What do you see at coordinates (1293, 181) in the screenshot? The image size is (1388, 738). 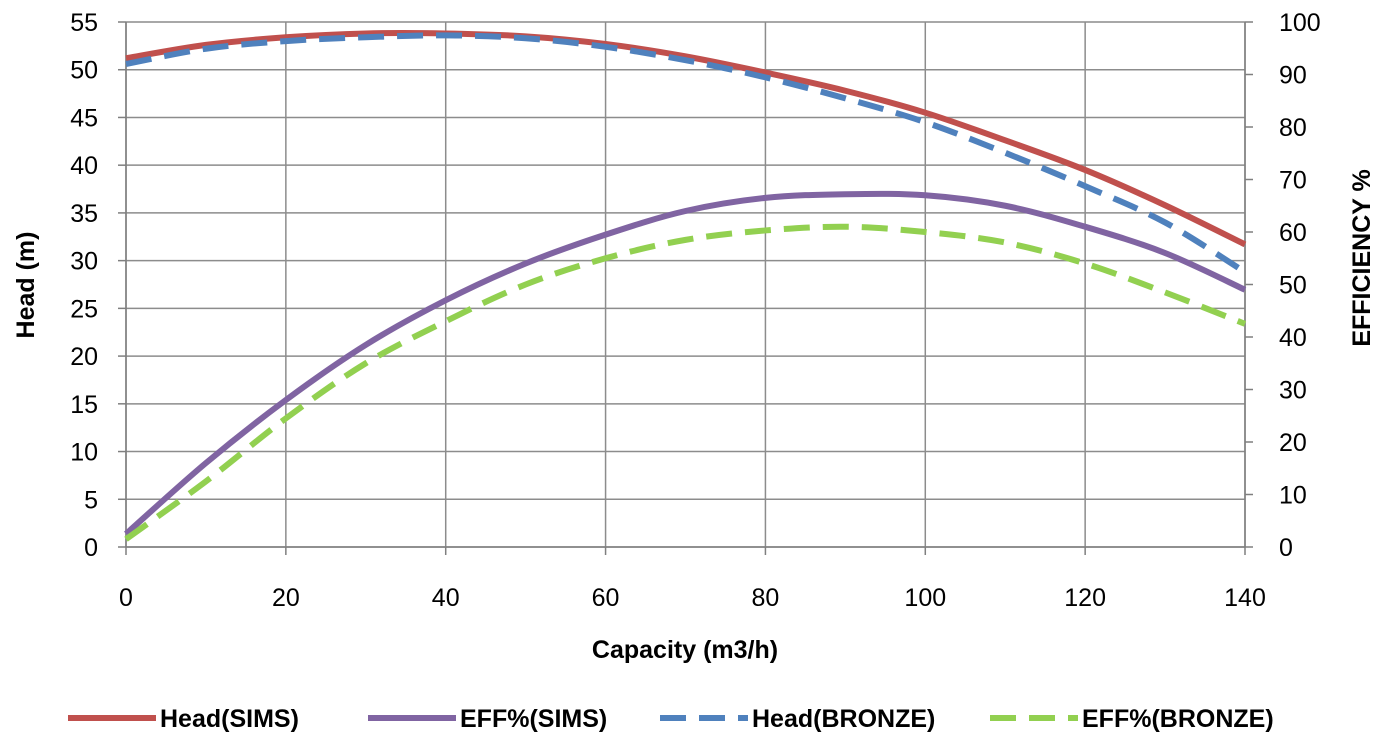 I see `y-right-tick-label: 70` at bounding box center [1293, 181].